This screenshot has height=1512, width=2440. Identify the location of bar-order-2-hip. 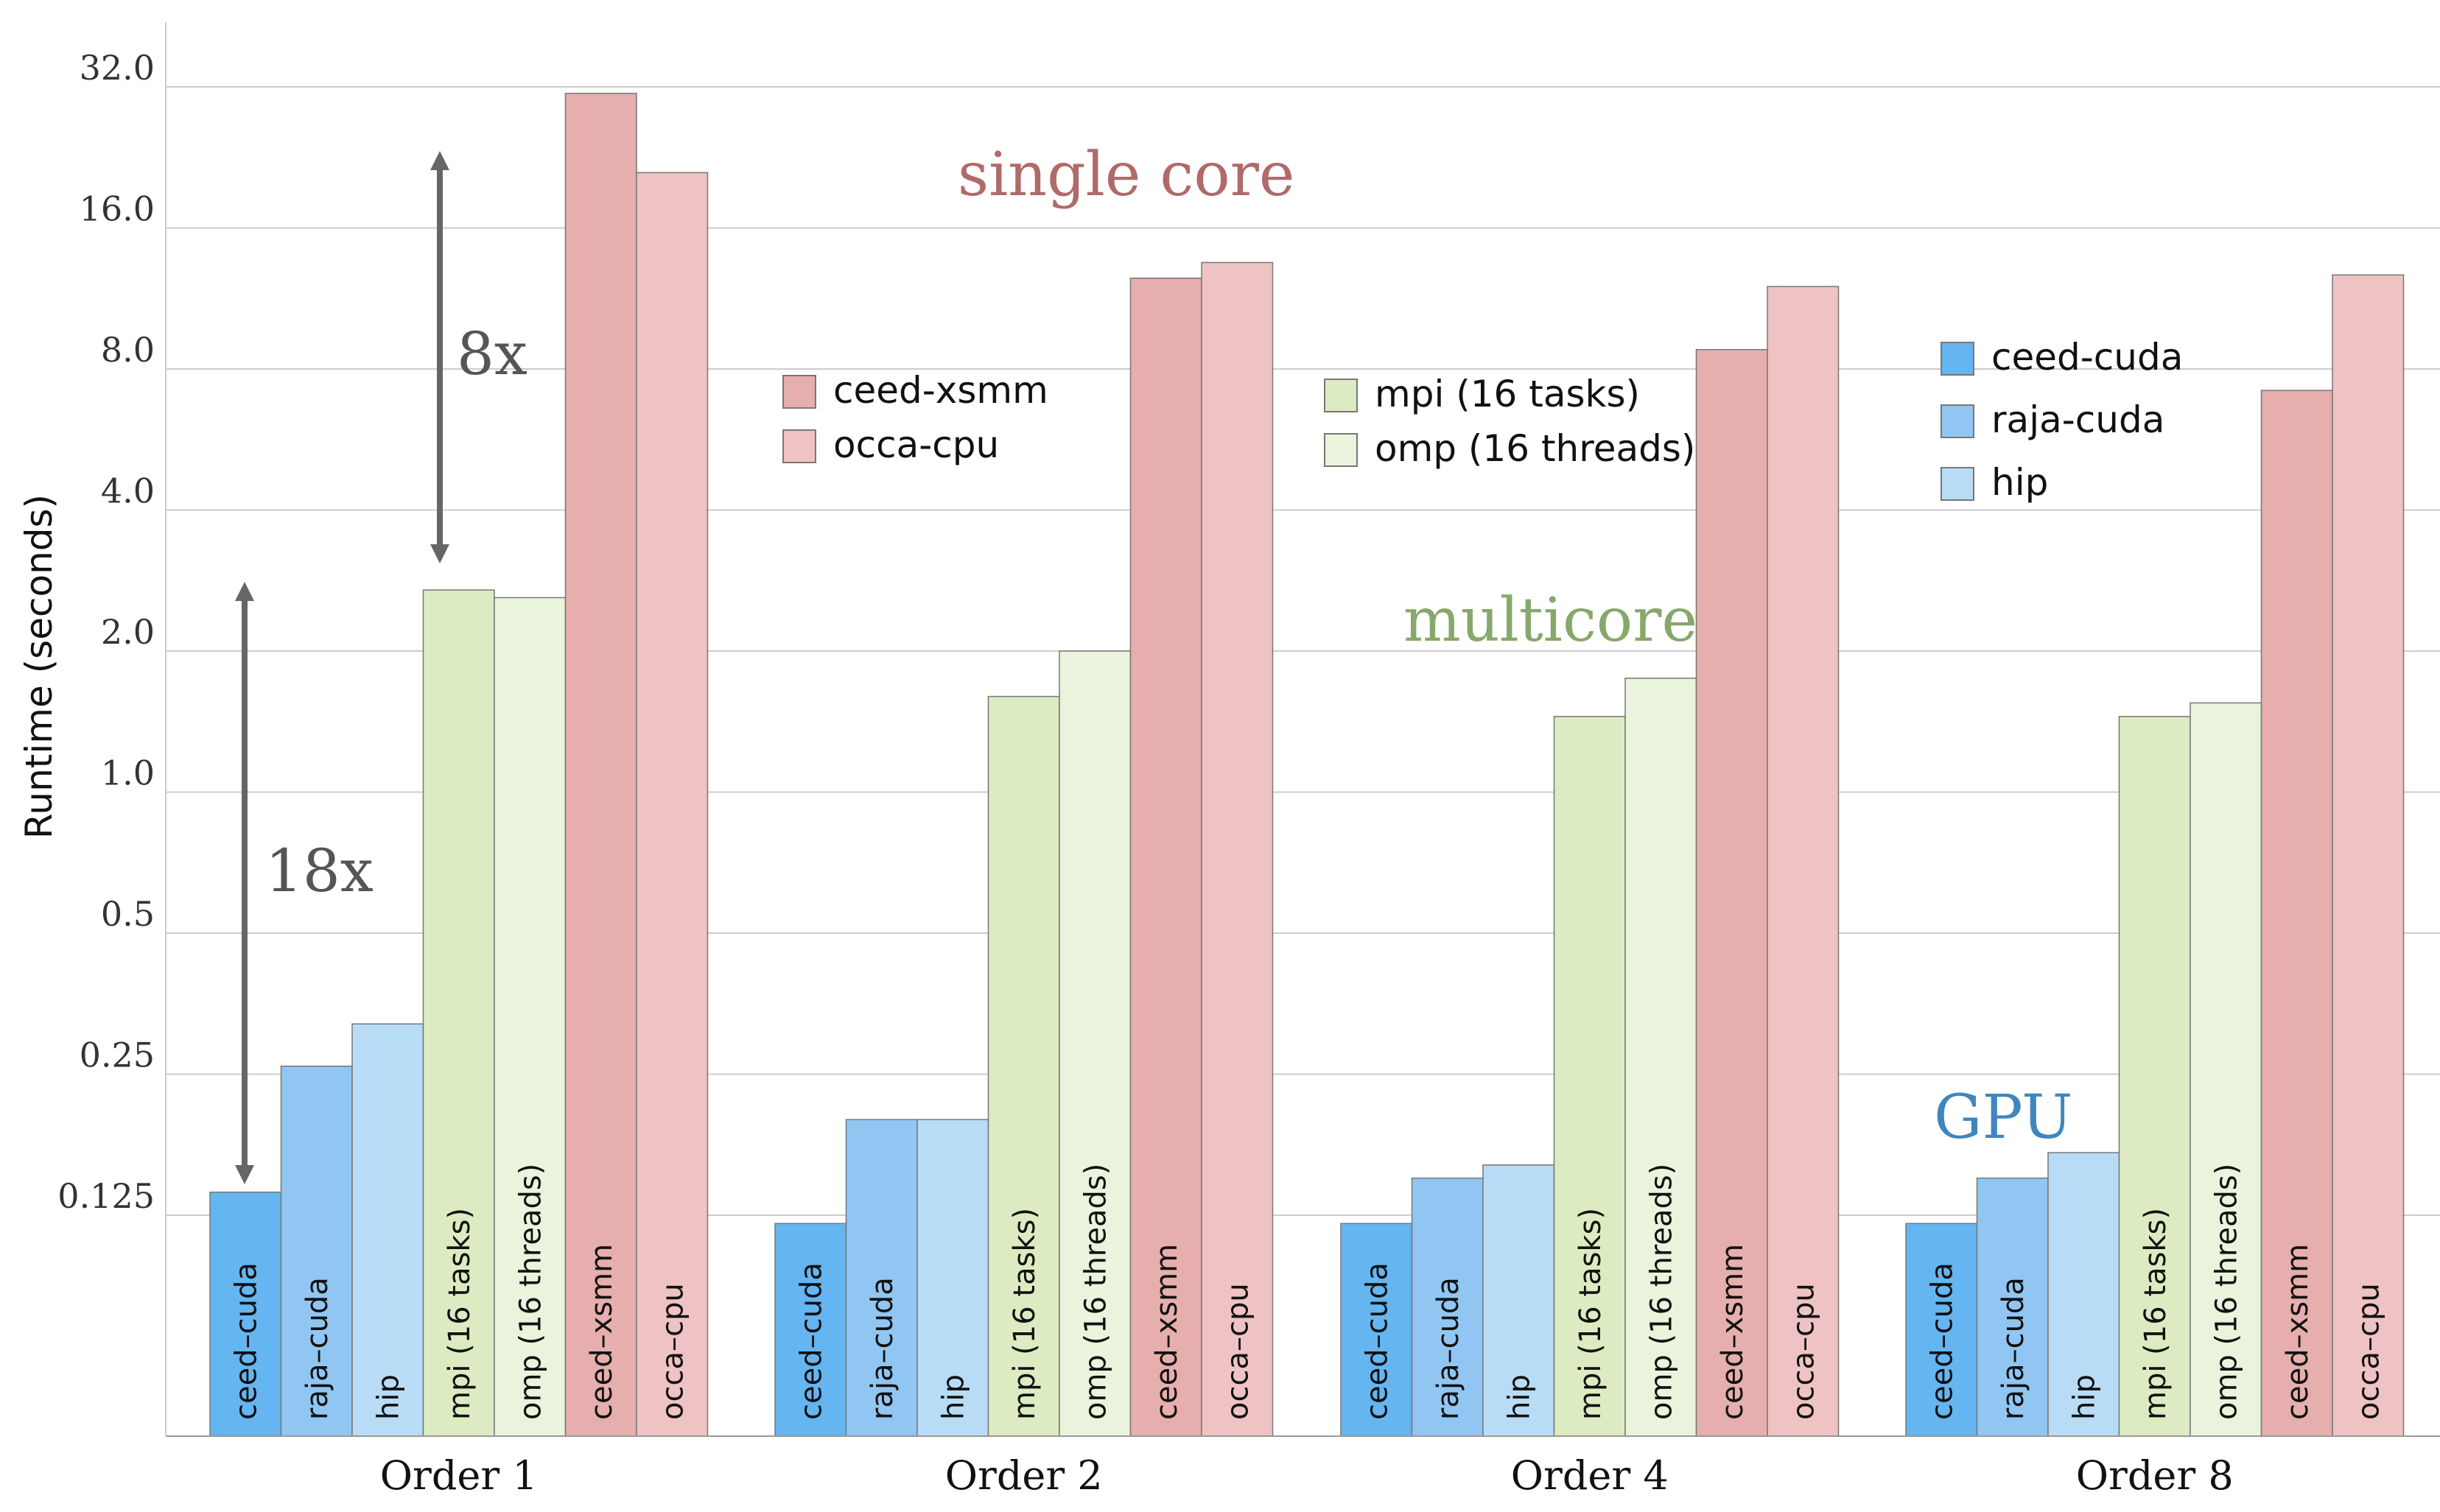
(953, 1278).